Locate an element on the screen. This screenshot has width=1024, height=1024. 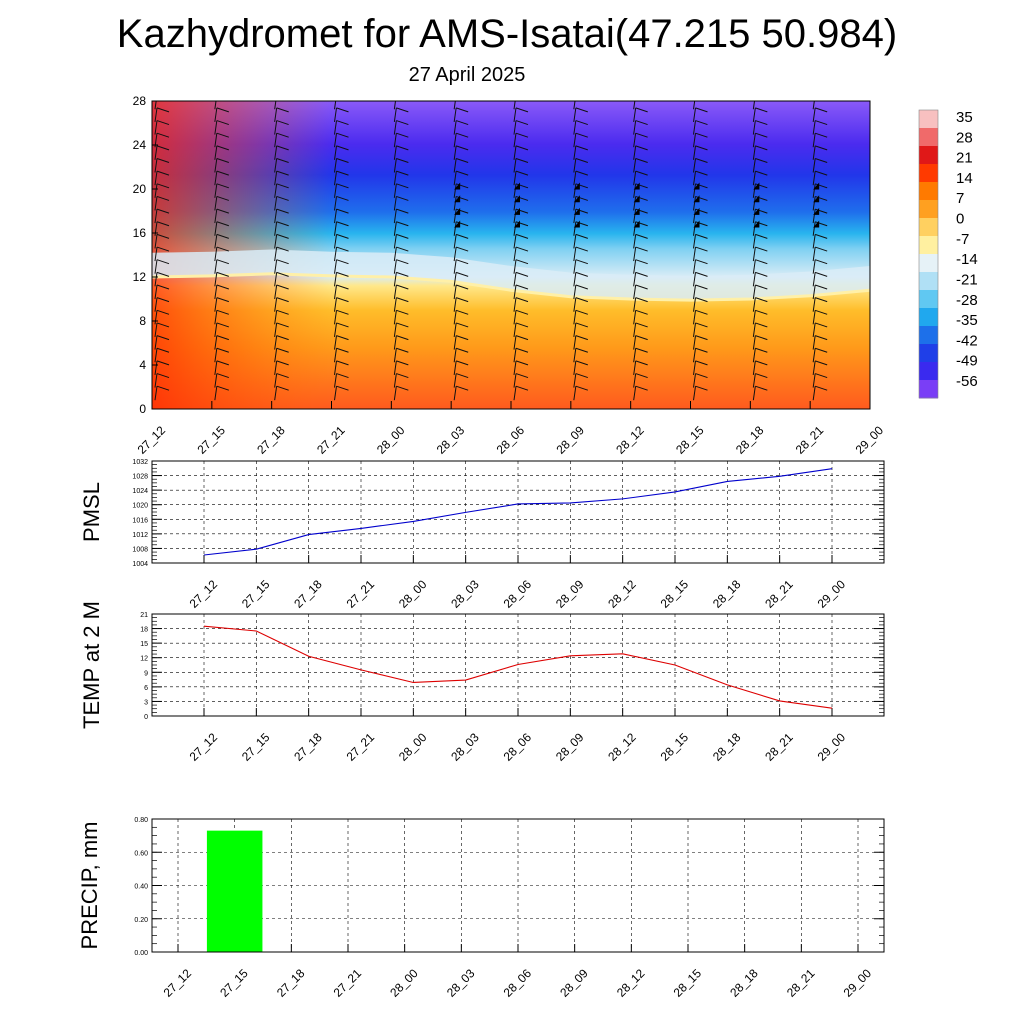
x-tick-label: 28_21 is located at coordinates (779, 594).